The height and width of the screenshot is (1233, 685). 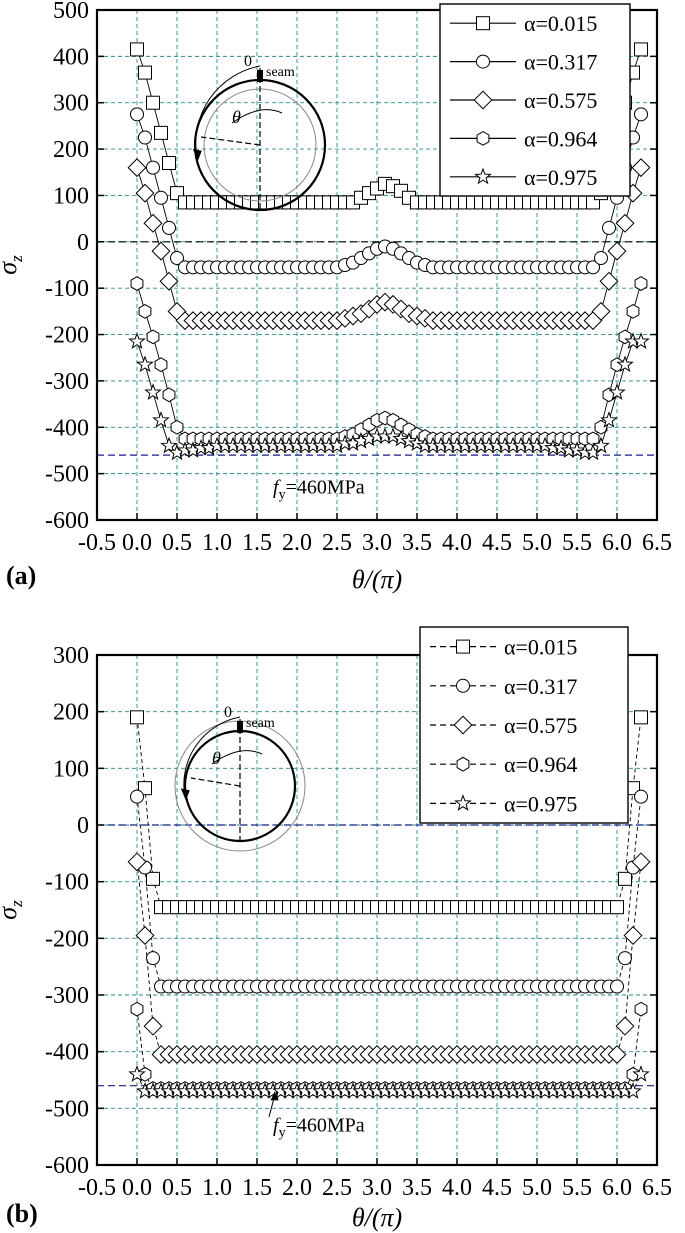 What do you see at coordinates (67, 475) in the screenshot?
I see `y-tick-label: -500` at bounding box center [67, 475].